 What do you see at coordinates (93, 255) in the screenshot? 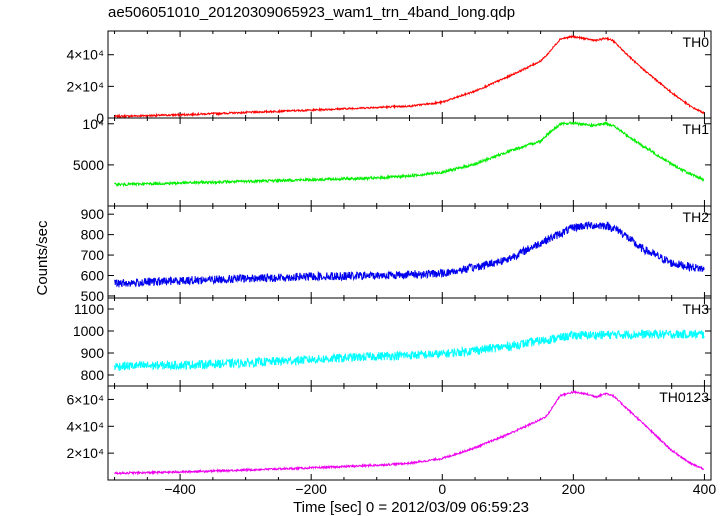
I see `y-tick-label: 700` at bounding box center [93, 255].